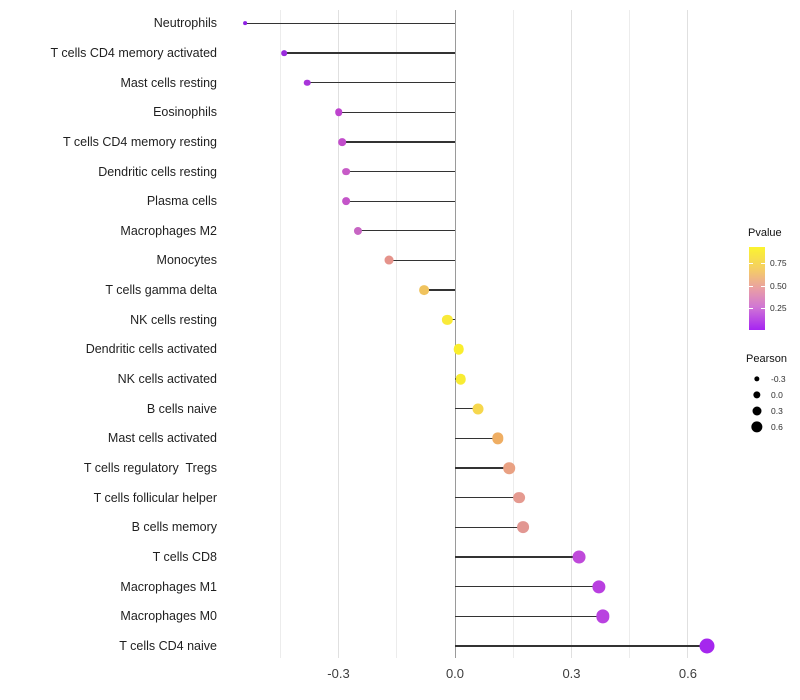 This screenshot has width=800, height=700. What do you see at coordinates (778, 308) in the screenshot?
I see `colorbar-tick-label: 0.25` at bounding box center [778, 308].